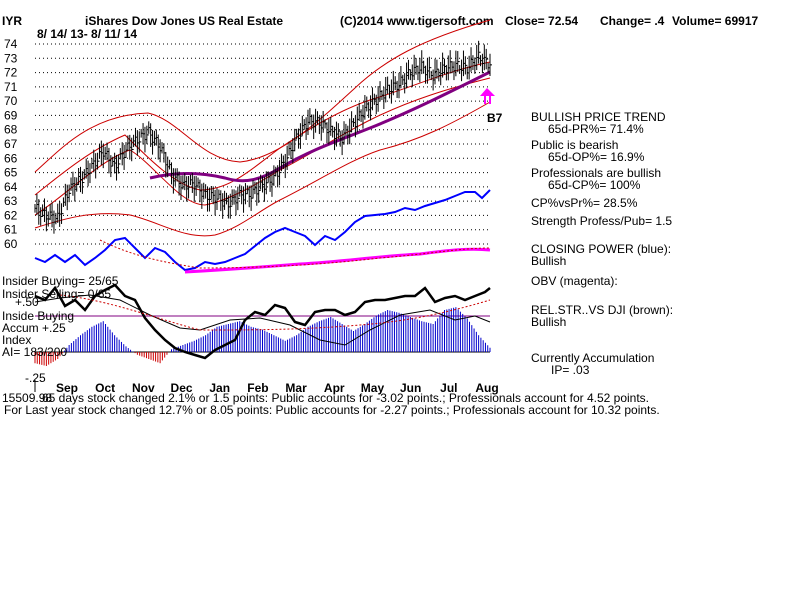  I want to click on volume-value: Volume= 69917, so click(715, 21).